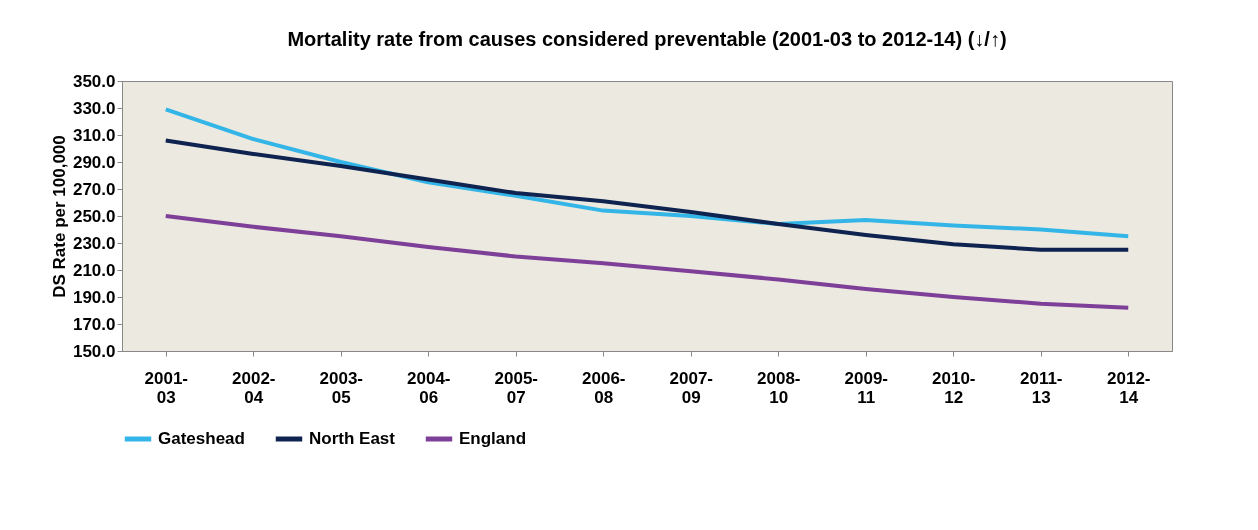 Image resolution: width=1258 pixels, height=530 pixels. Describe the element at coordinates (691, 387) in the screenshot. I see `x-tick-label: 2007-09` at that location.